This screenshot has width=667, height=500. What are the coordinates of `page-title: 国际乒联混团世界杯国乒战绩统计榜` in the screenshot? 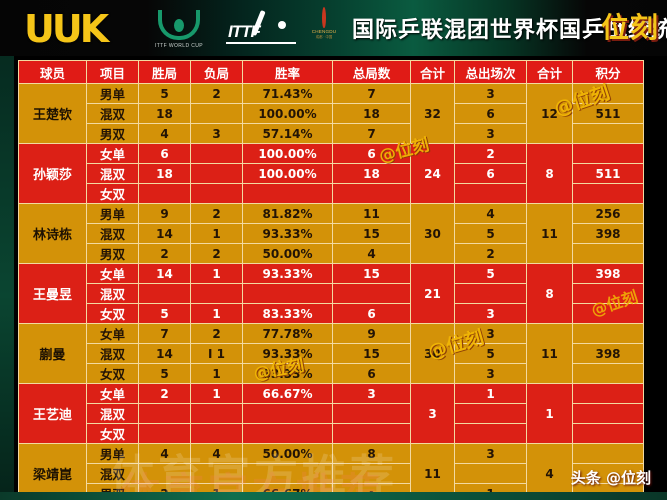 It's located at (509, 30).